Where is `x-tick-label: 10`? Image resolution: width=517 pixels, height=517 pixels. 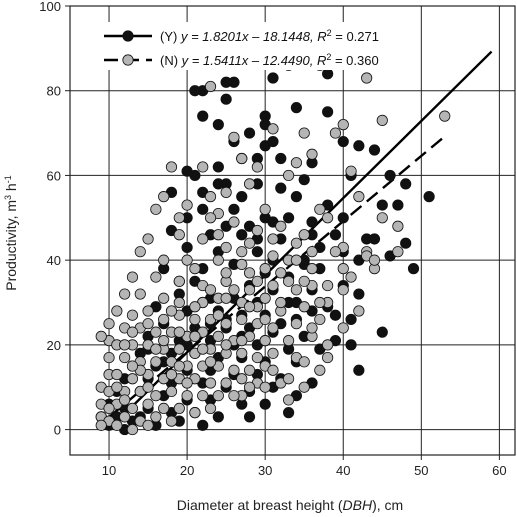
x-tick-label: 10 is located at coordinates (109, 470).